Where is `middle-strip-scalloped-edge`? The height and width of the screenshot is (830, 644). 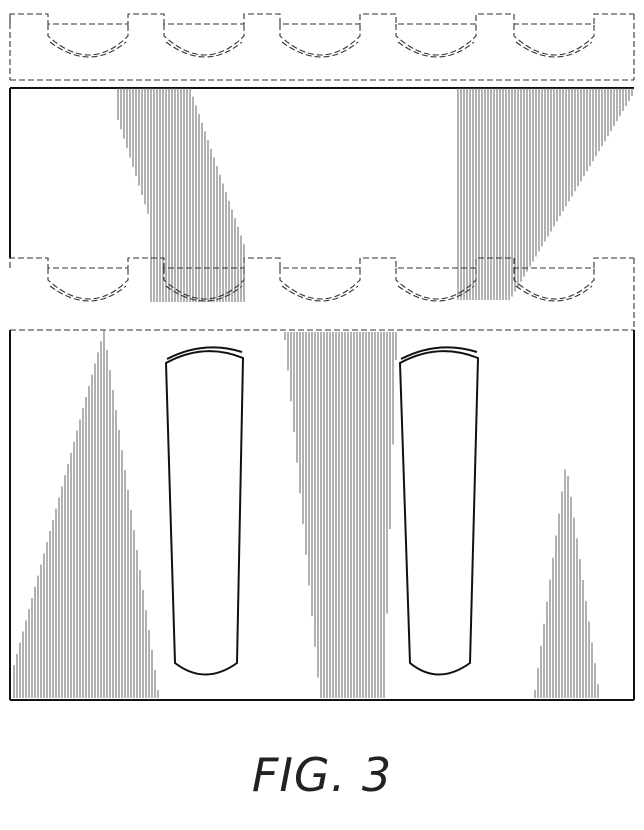 middle-strip-scalloped-edge is located at coordinates (322, 263).